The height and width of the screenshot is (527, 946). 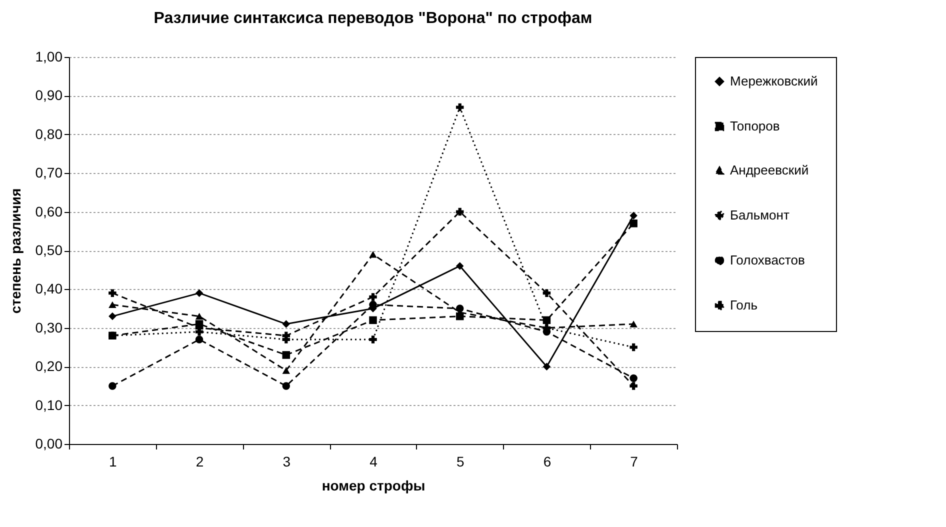 I want to click on x-tick-label: 6, so click(x=547, y=462).